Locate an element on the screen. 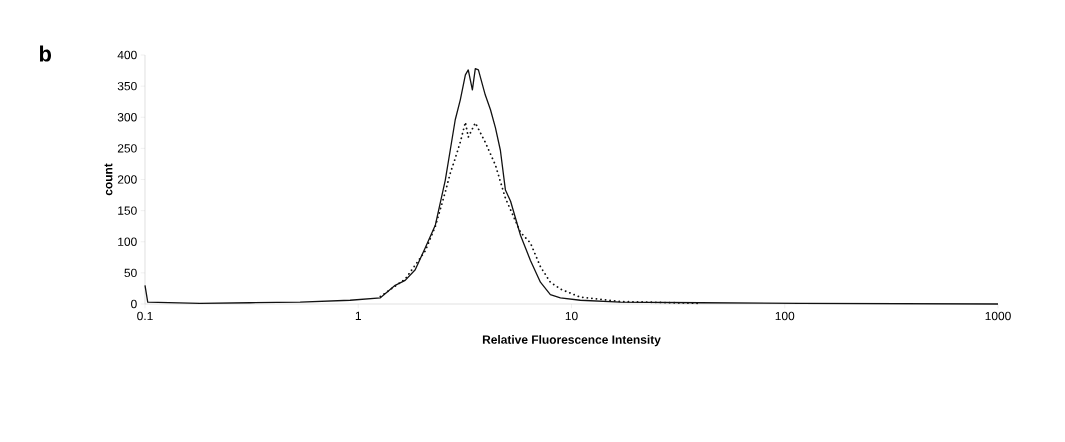  y-tick-label: 400 is located at coordinates (127, 55).